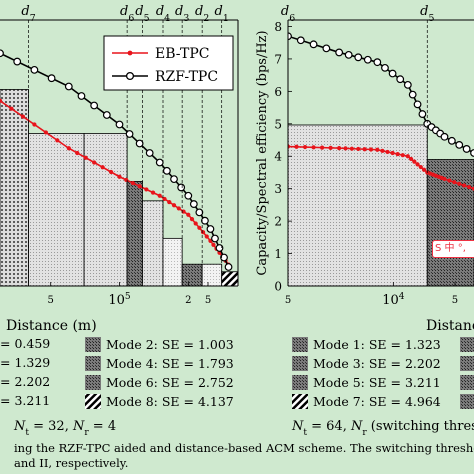 The width and height of the screenshot is (474, 474). Describe the element at coordinates (25, 362) in the screenshot. I see `mode-legend-left-partial-1: = 1.329` at that location.